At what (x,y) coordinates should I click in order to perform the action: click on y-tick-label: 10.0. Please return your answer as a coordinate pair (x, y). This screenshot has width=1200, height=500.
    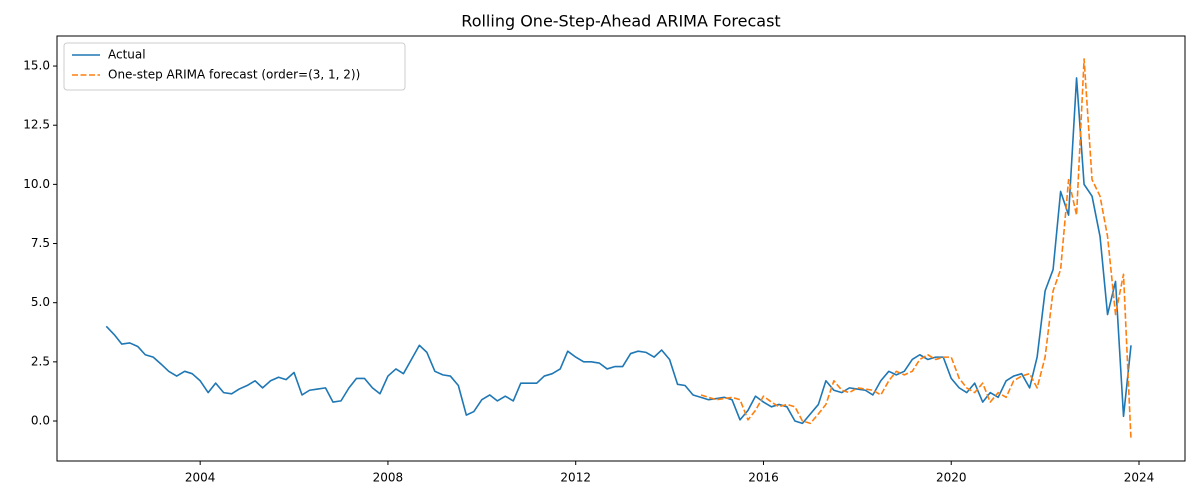
    Looking at the image, I should click on (36, 184).